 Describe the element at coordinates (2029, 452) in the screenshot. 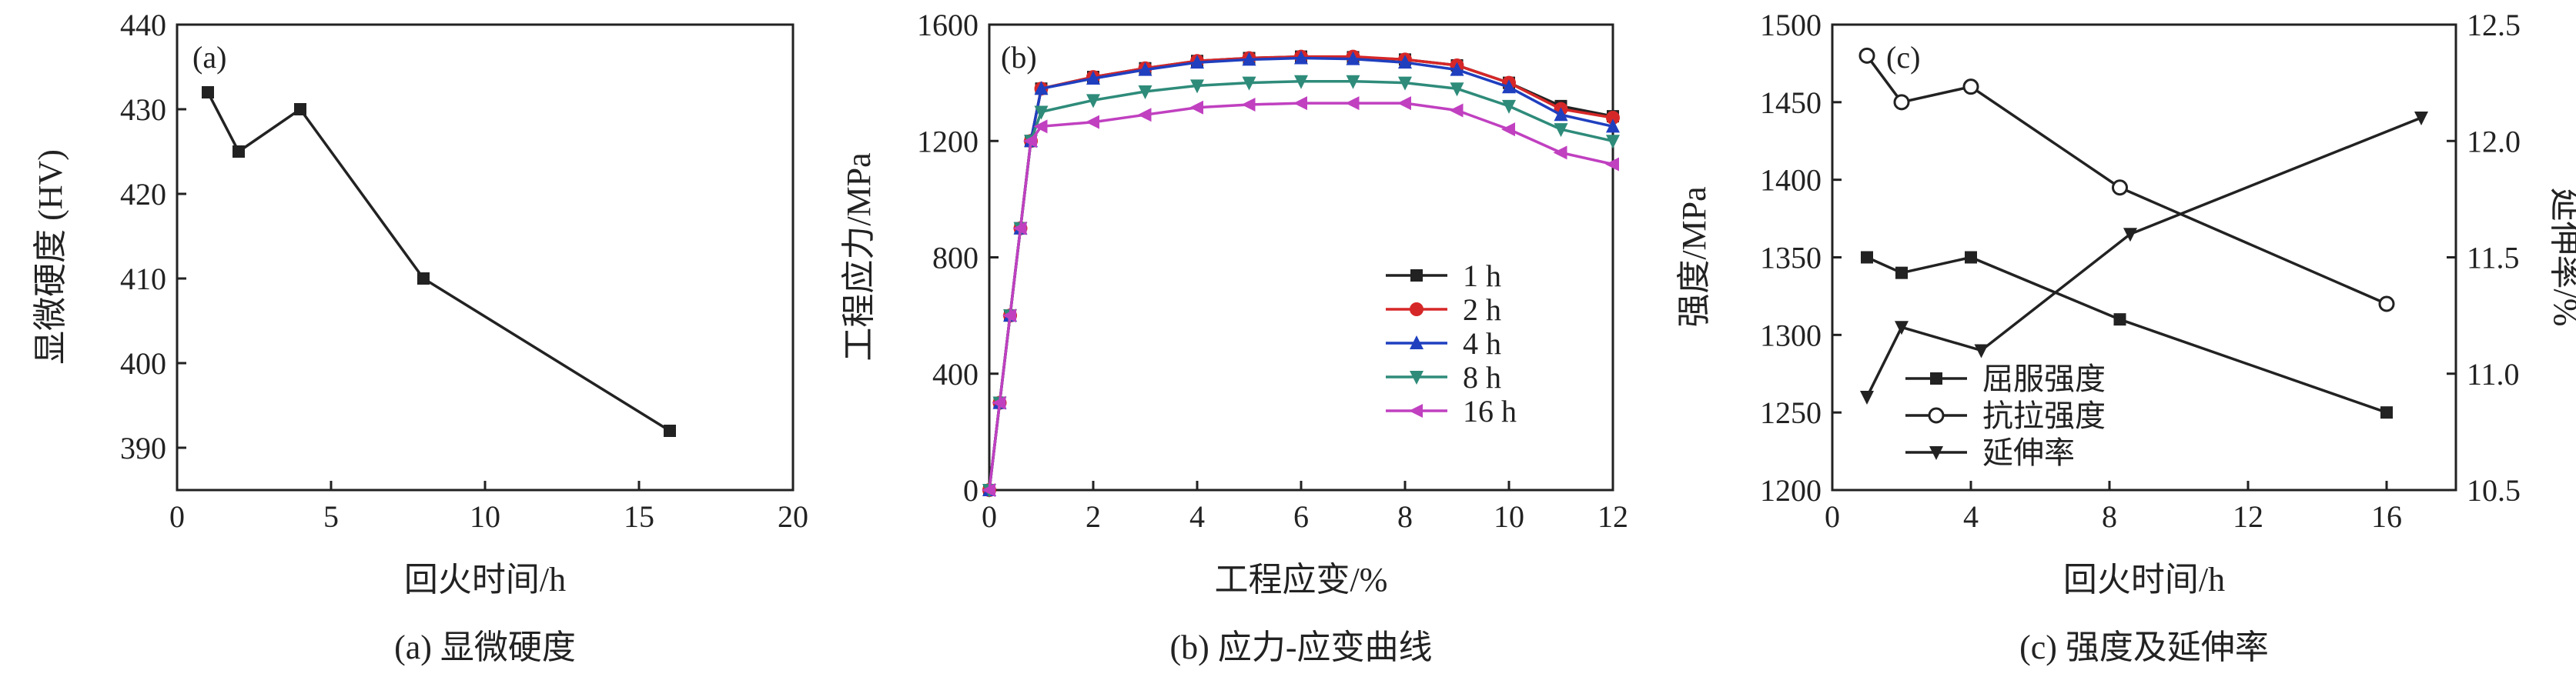

I see `legend-label: 延伸率` at that location.